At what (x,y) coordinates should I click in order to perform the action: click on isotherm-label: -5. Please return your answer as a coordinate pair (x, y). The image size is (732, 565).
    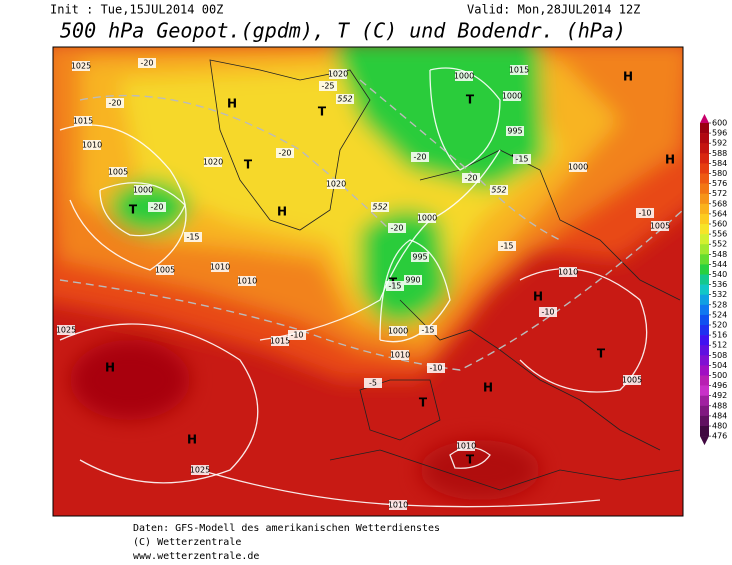
    Looking at the image, I should click on (373, 383).